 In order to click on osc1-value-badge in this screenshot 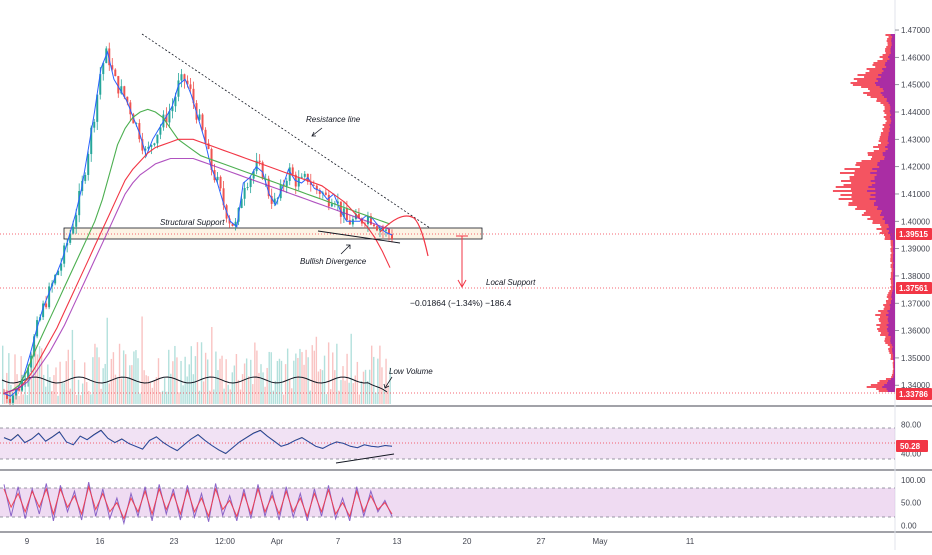, I will do `click(912, 446)`.